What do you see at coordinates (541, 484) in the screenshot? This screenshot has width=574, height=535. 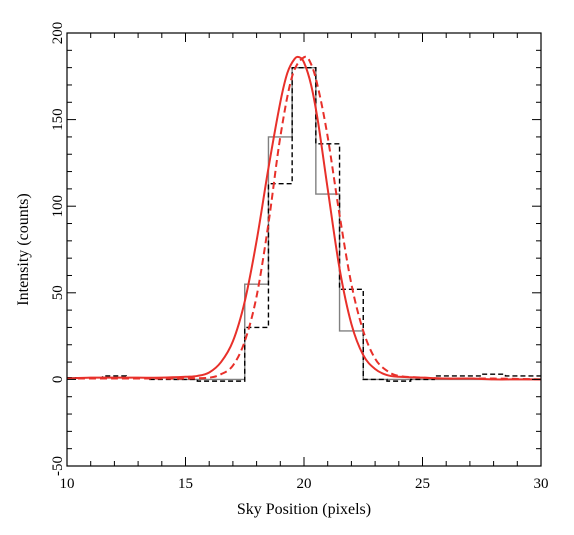 I see `x-tick-label: 30` at bounding box center [541, 484].